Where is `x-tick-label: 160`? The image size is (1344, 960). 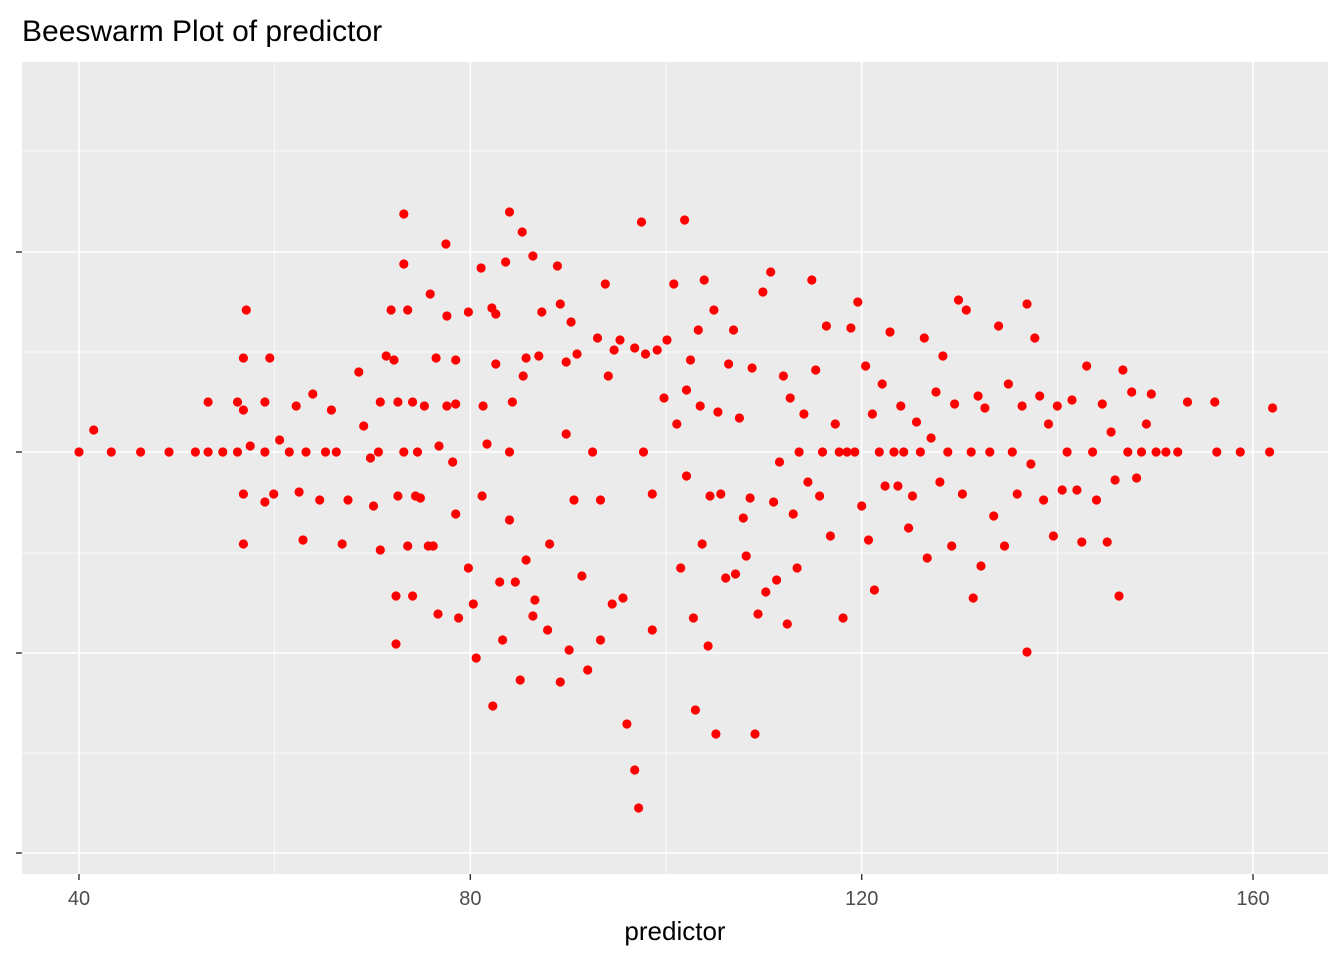 x-tick-label: 160 is located at coordinates (1252, 899).